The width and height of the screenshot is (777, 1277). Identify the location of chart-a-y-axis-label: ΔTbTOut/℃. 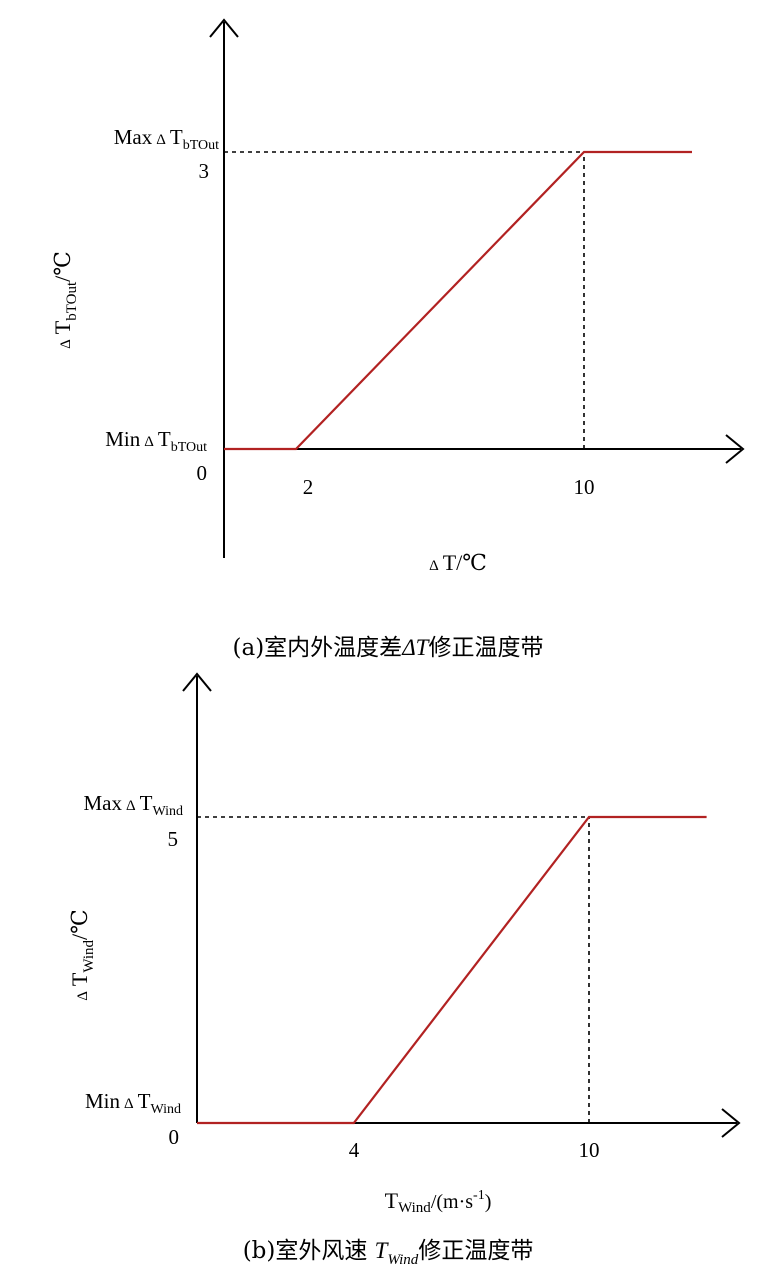
(65, 300).